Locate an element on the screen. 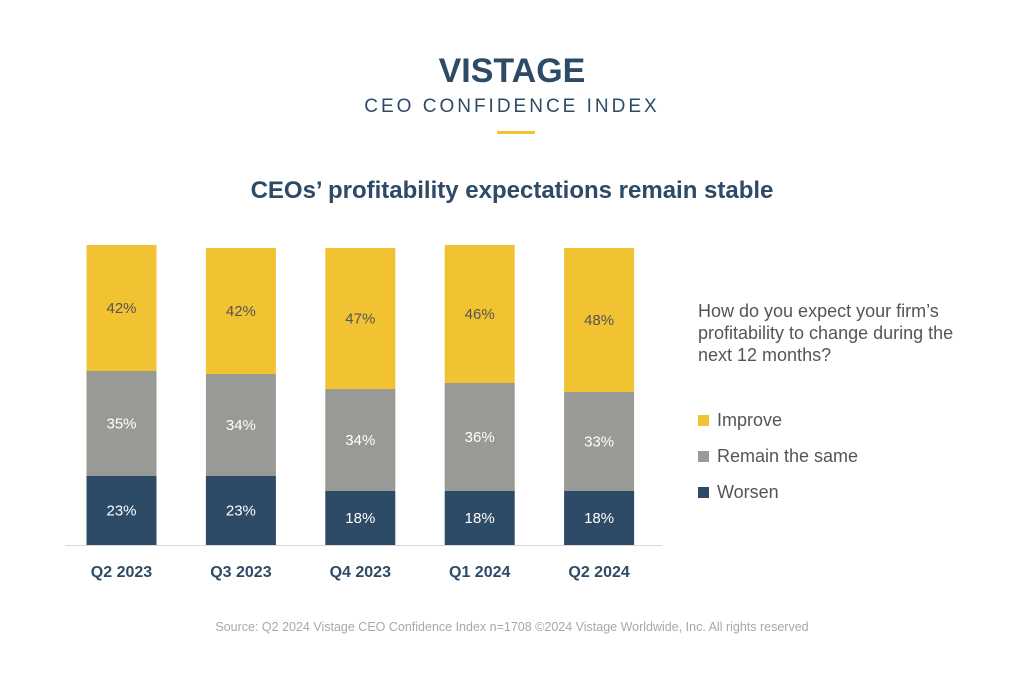  data-label-worsen-2: 23% is located at coordinates (241, 511).